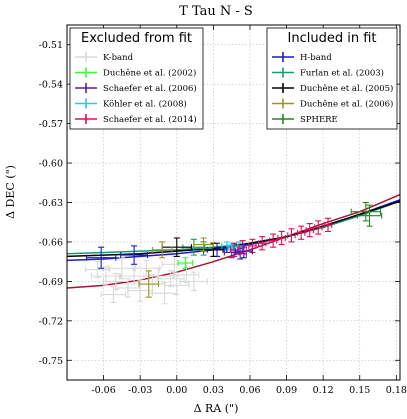 This screenshot has height=419, width=407. What do you see at coordinates (51, 45) in the screenshot?
I see `y-tick-label: -0.51` at bounding box center [51, 45].